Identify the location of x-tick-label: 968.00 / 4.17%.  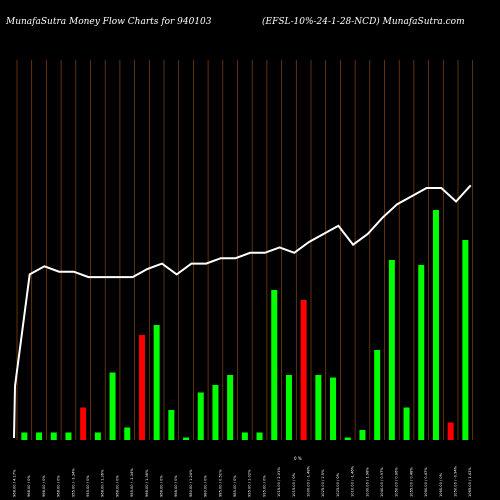
(15, 483).